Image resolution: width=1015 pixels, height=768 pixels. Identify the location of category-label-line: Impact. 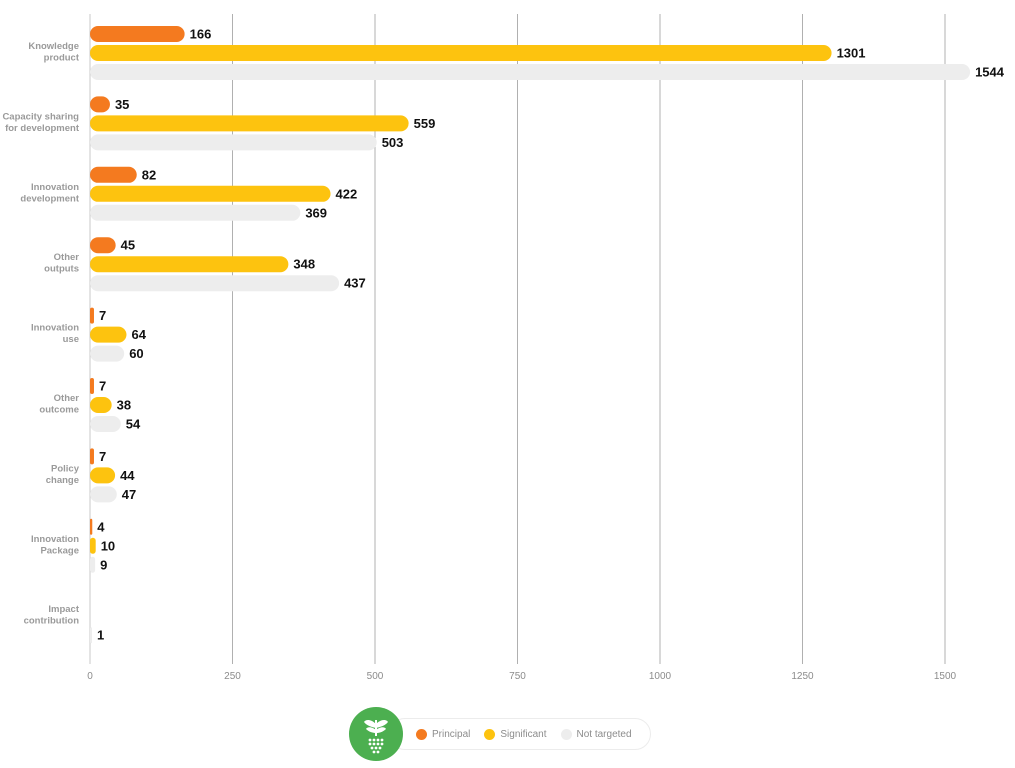
(63, 609).